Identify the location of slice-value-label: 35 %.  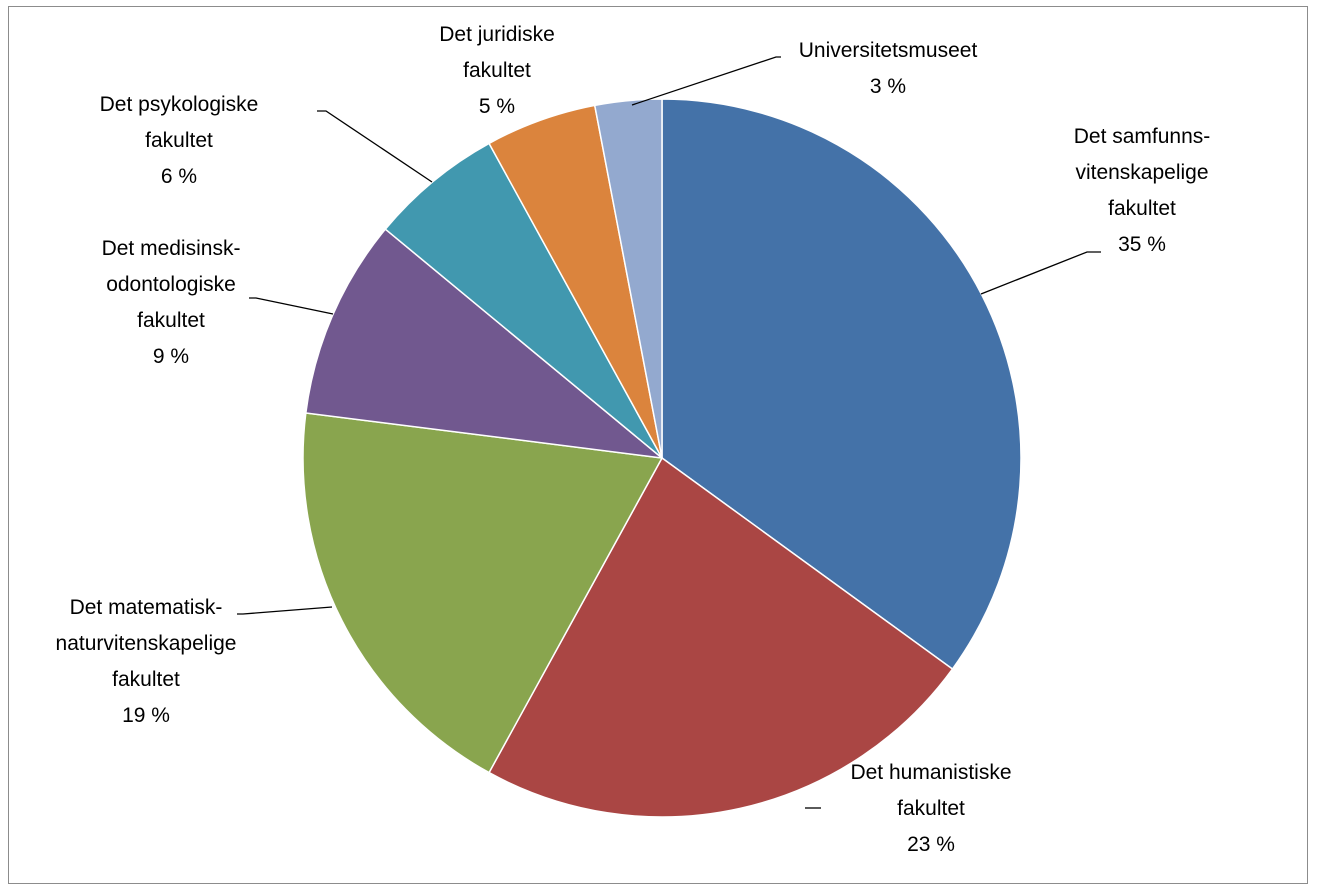
(1142, 244).